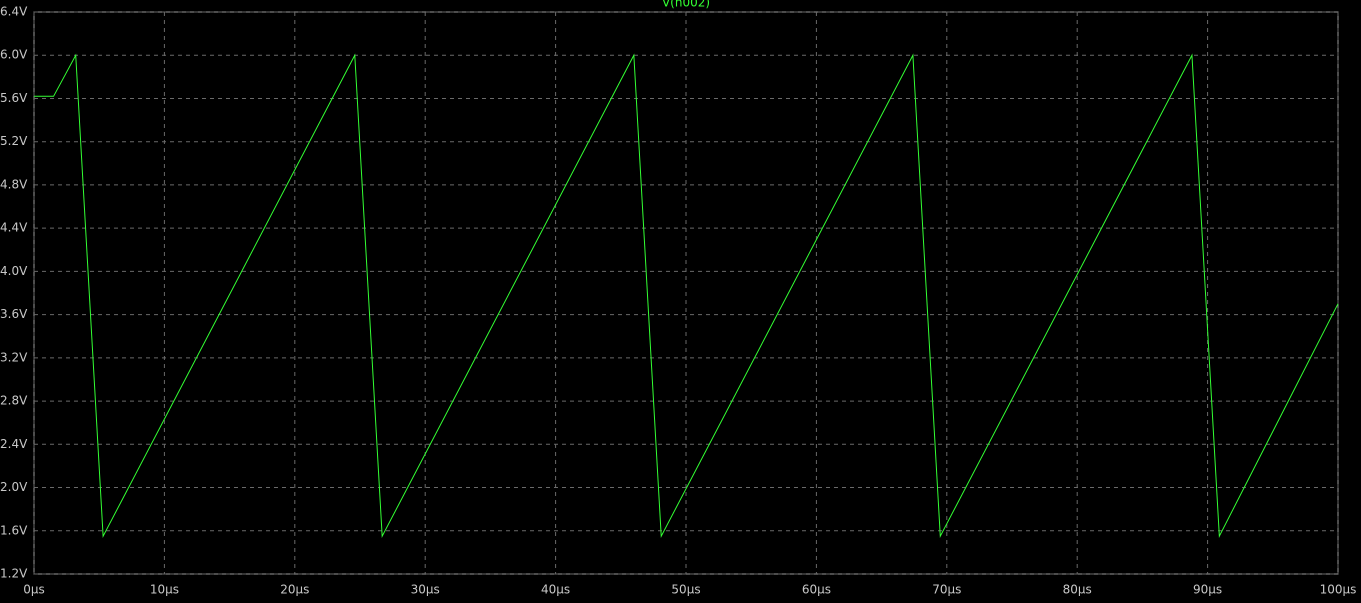 The image size is (1361, 603). Describe the element at coordinates (14, 574) in the screenshot. I see `y-tick-label: 1.2V` at that location.